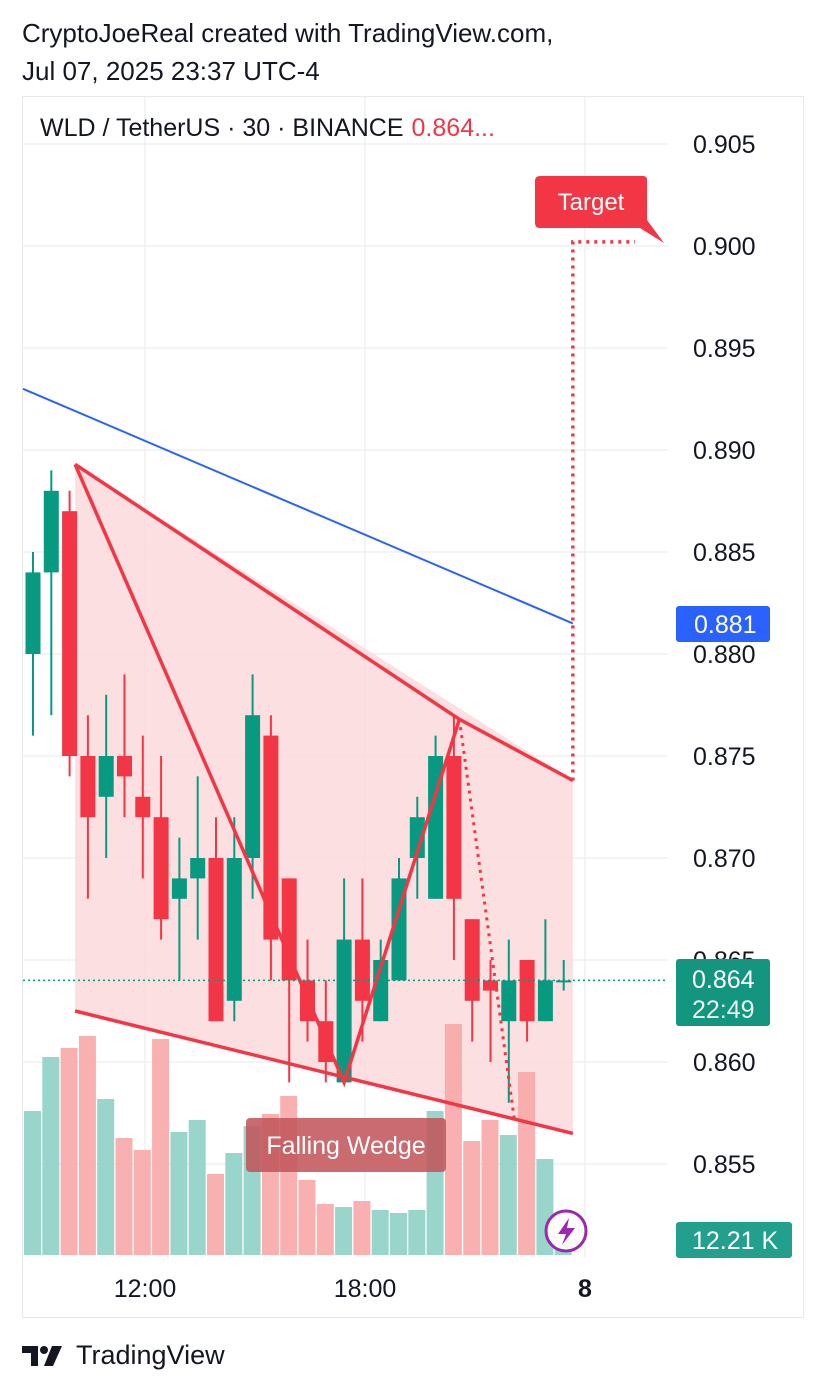 This screenshot has width=825, height=1394. I want to click on price-axis-label: 0.860, so click(724, 1063).